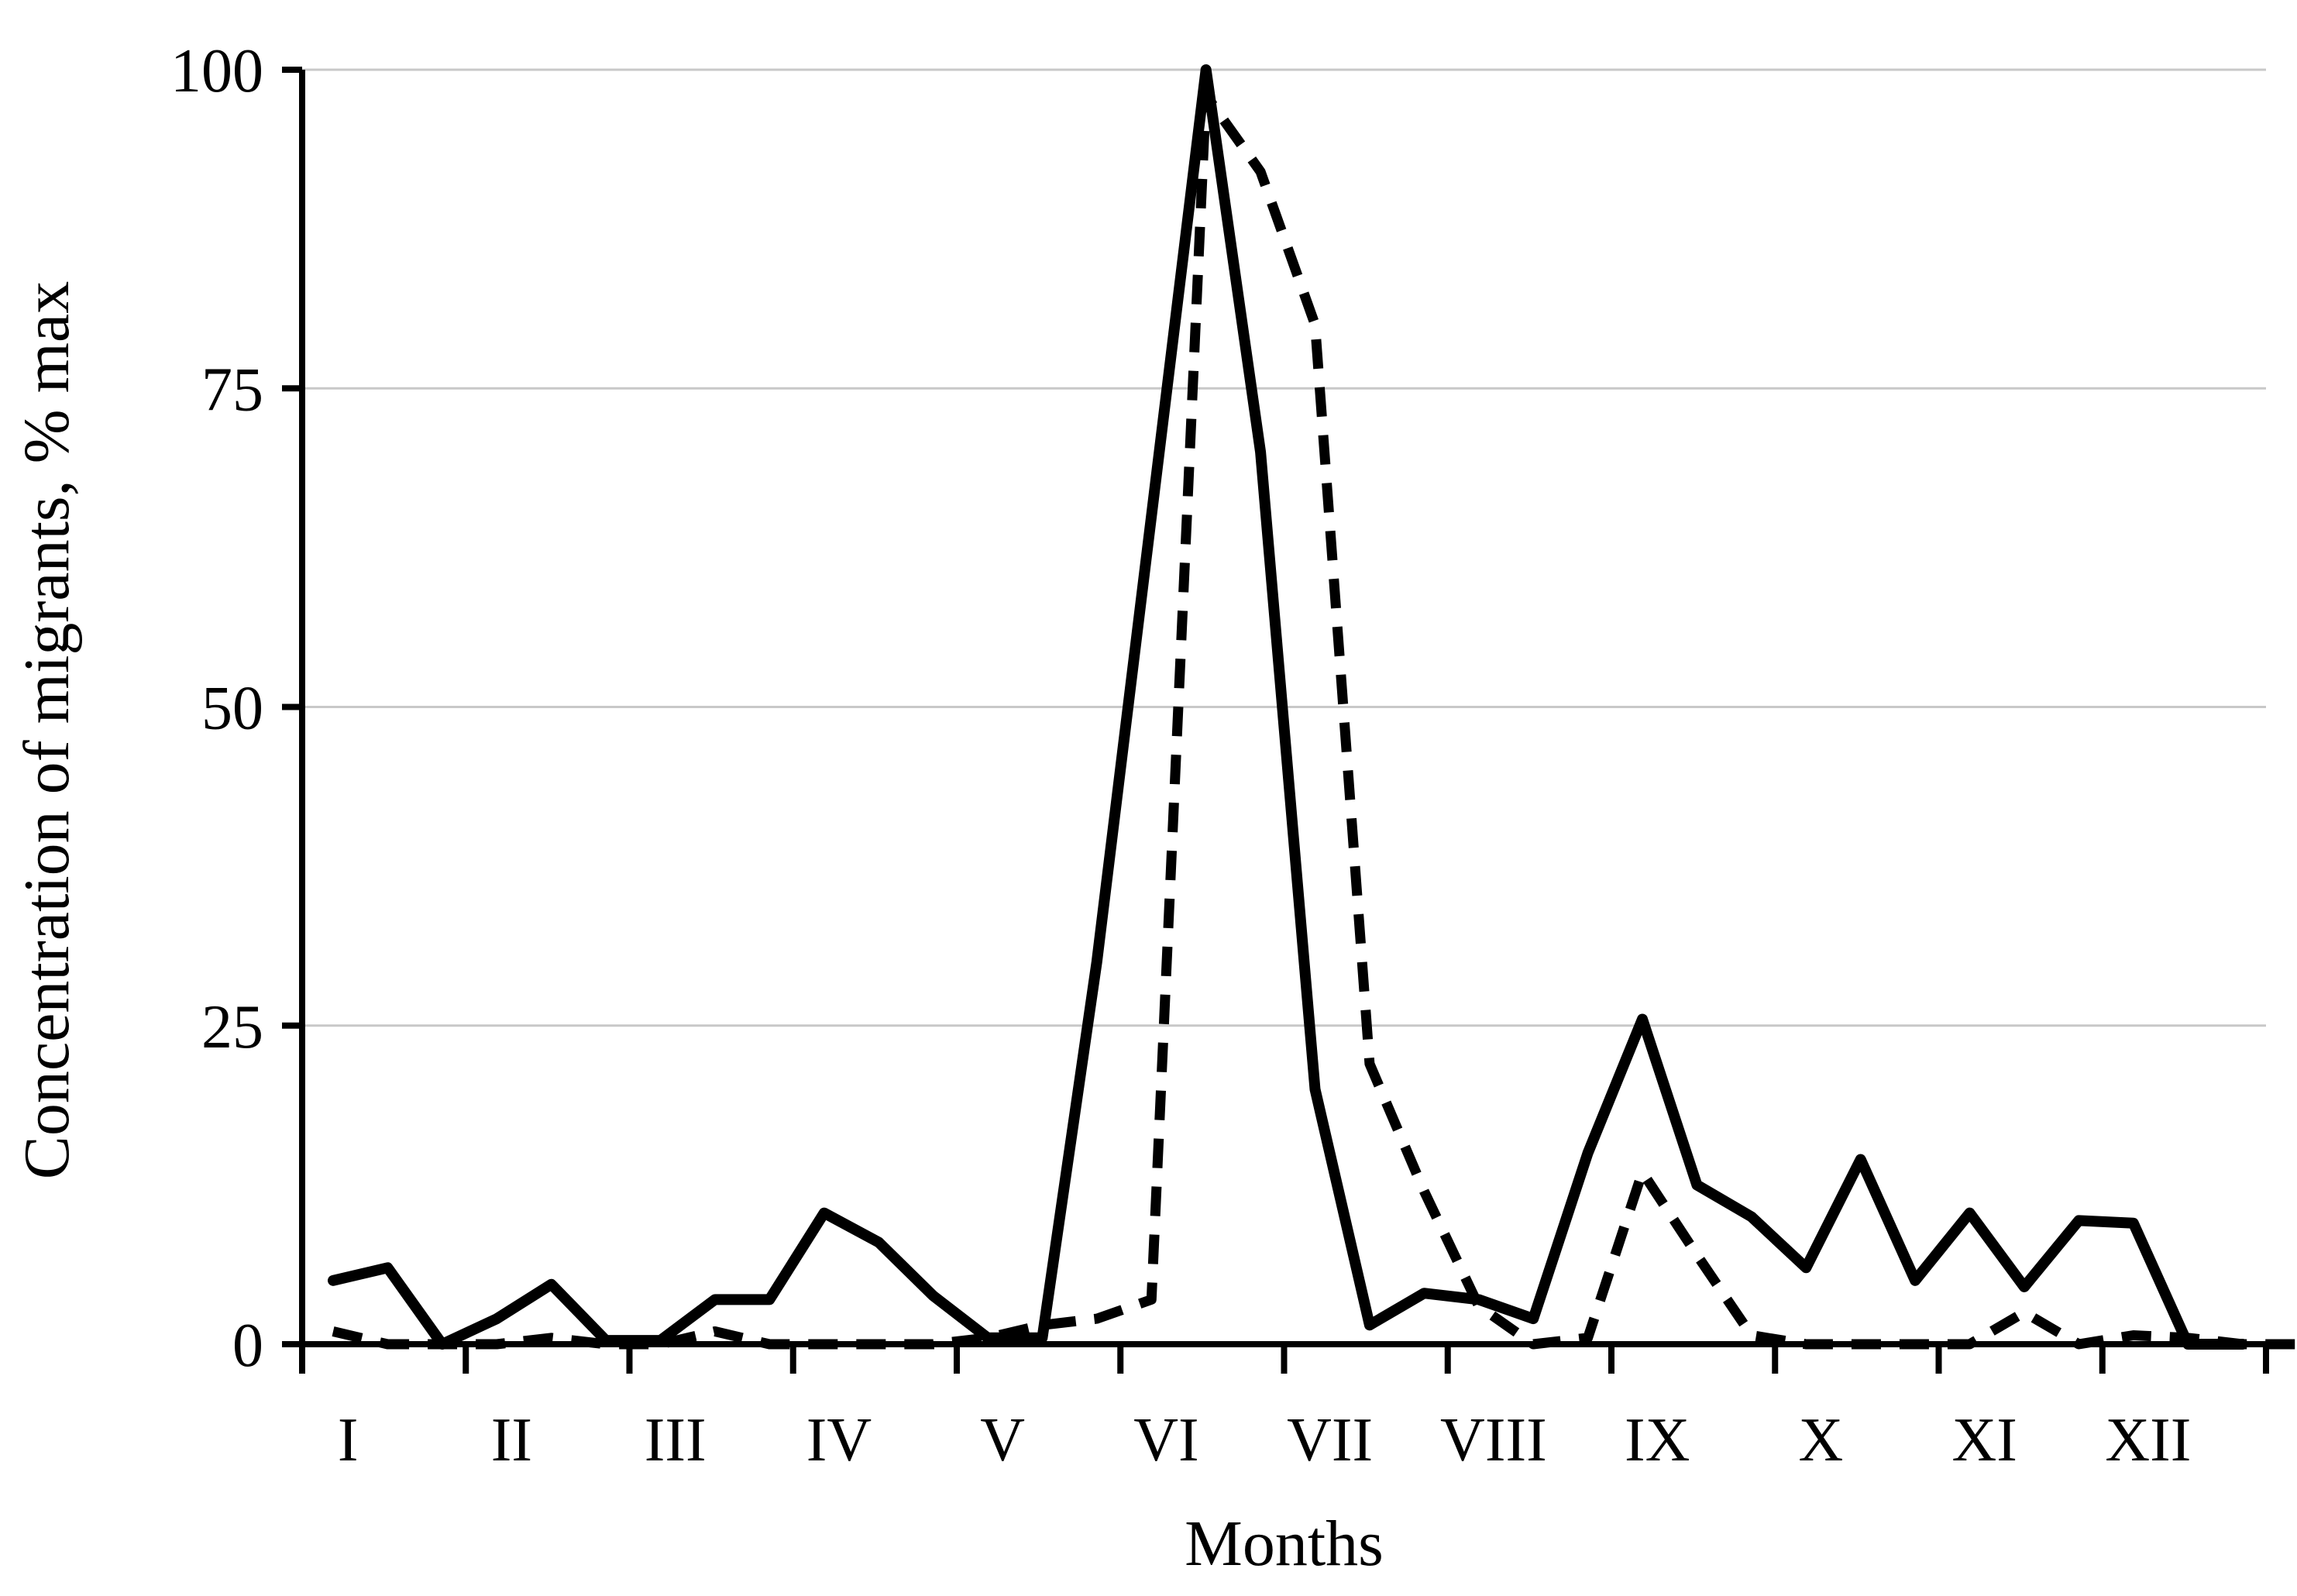 The image size is (2297, 1596). I want to click on x-tick-labels: I II III IV V VI VII VIII IX X XI XII, so click(1265, 1440).